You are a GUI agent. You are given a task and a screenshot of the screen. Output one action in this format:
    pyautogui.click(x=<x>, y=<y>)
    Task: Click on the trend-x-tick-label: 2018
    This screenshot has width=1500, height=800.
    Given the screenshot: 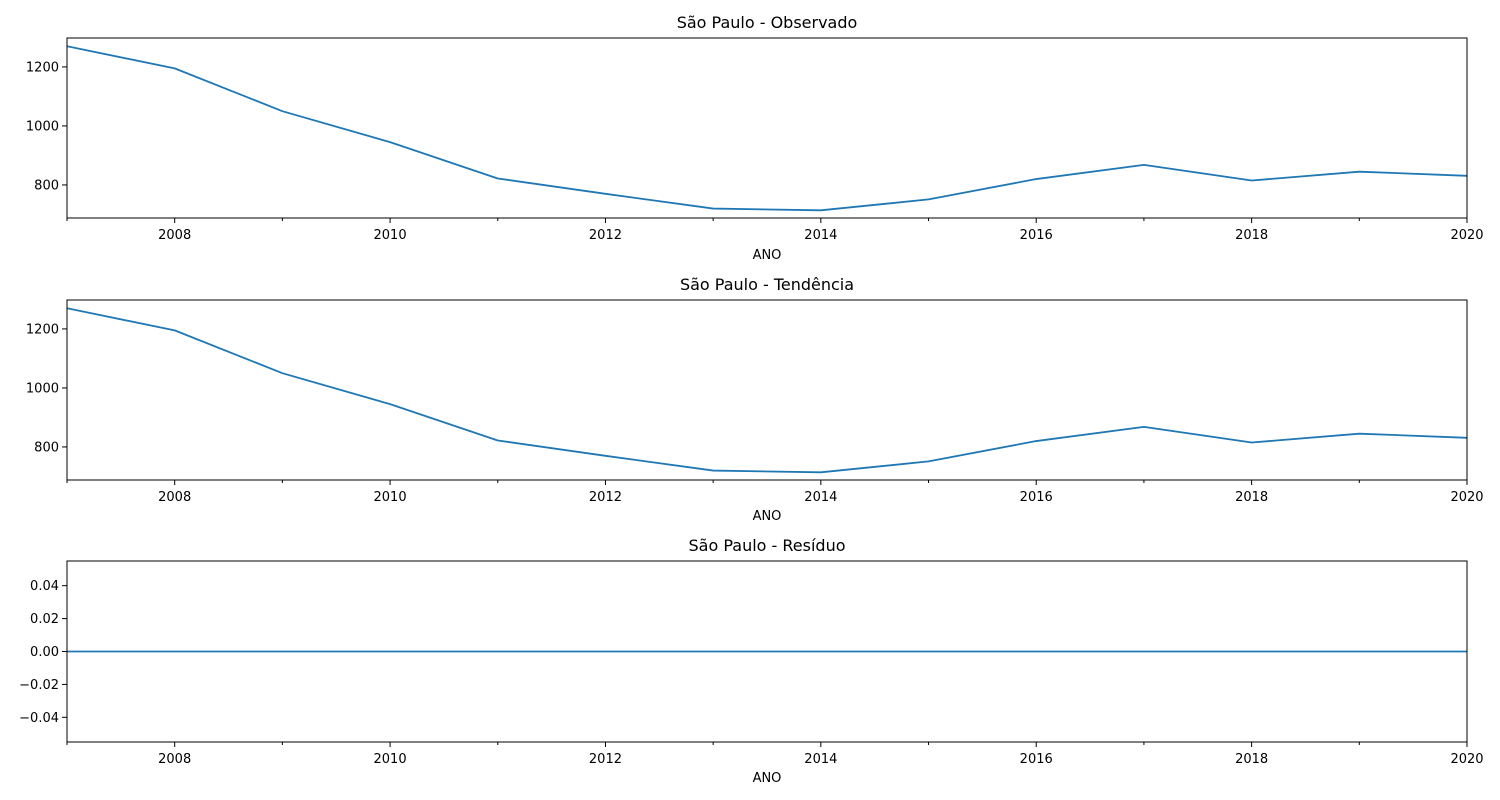 What is the action you would take?
    pyautogui.click(x=1251, y=497)
    